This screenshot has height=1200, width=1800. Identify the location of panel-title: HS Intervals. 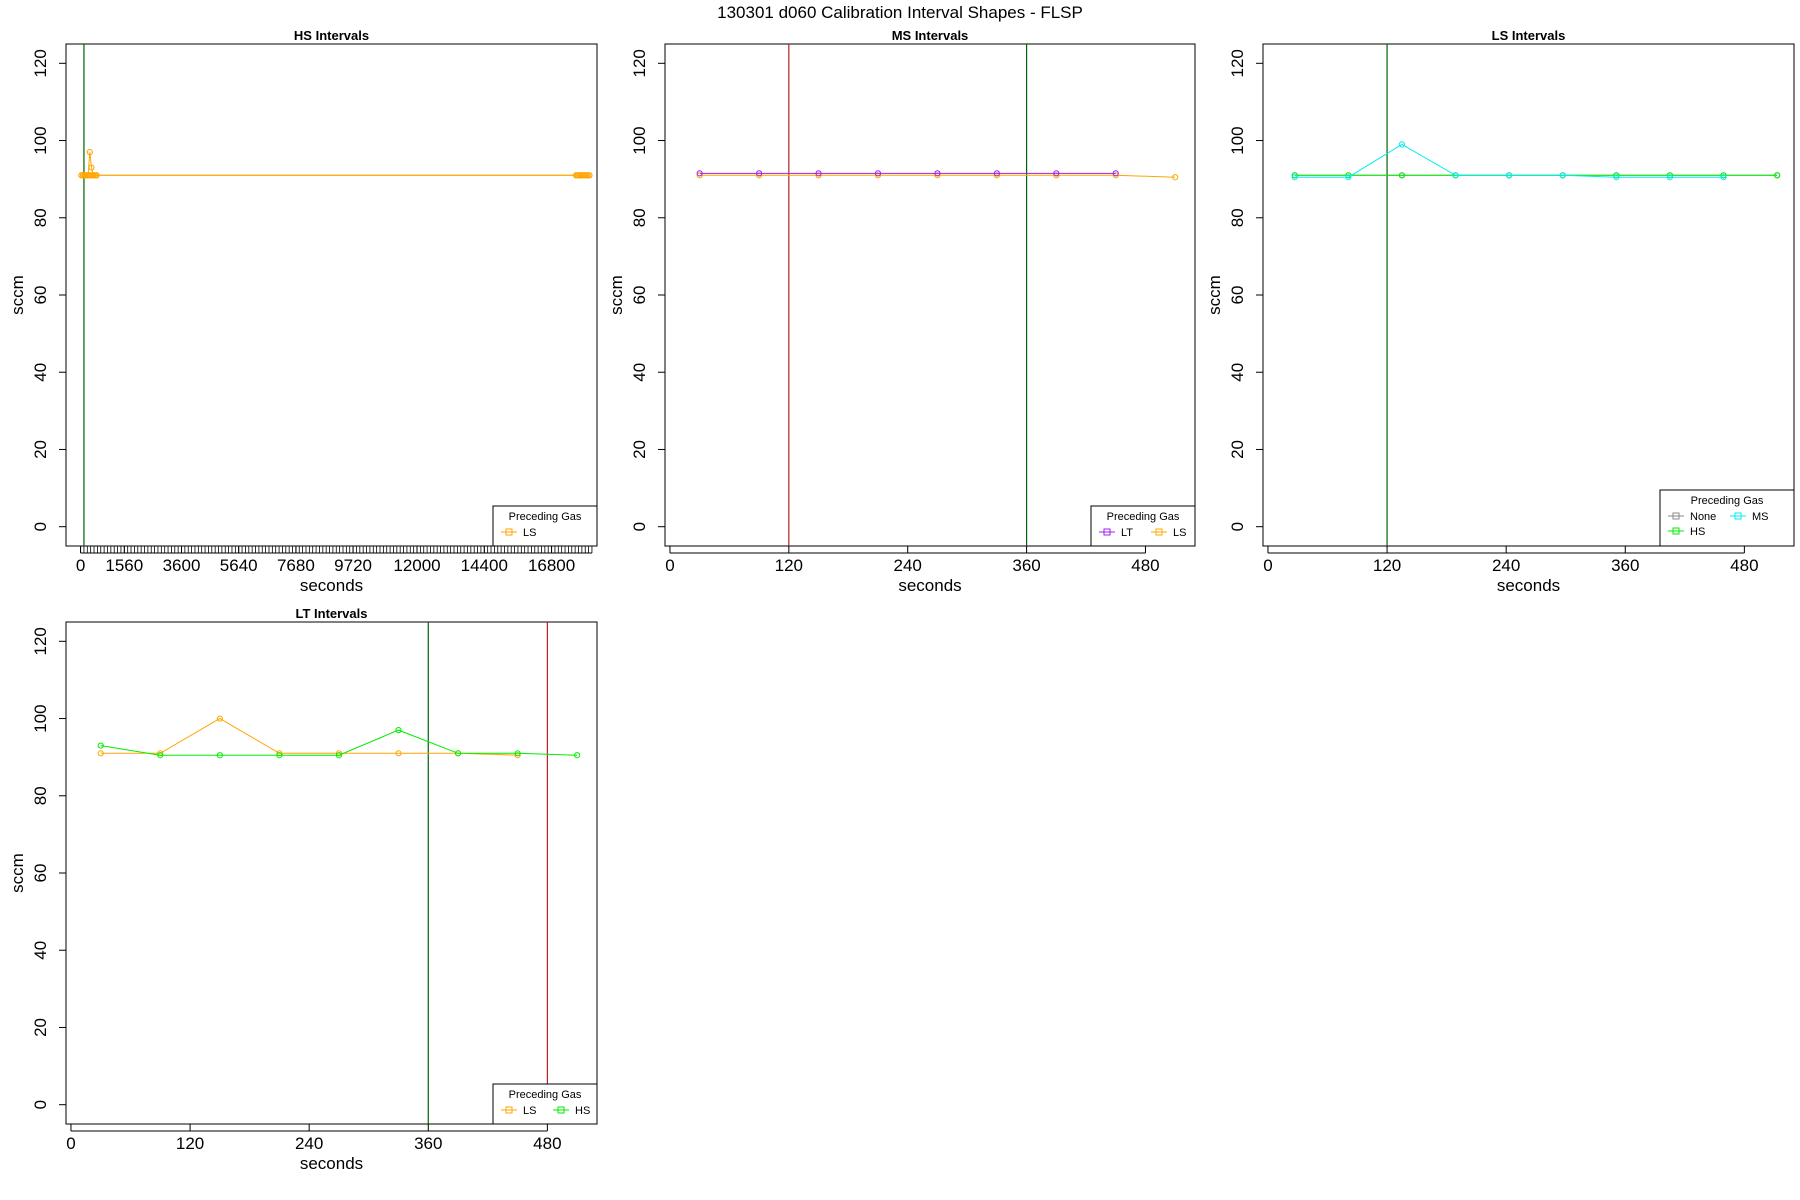
(331, 35).